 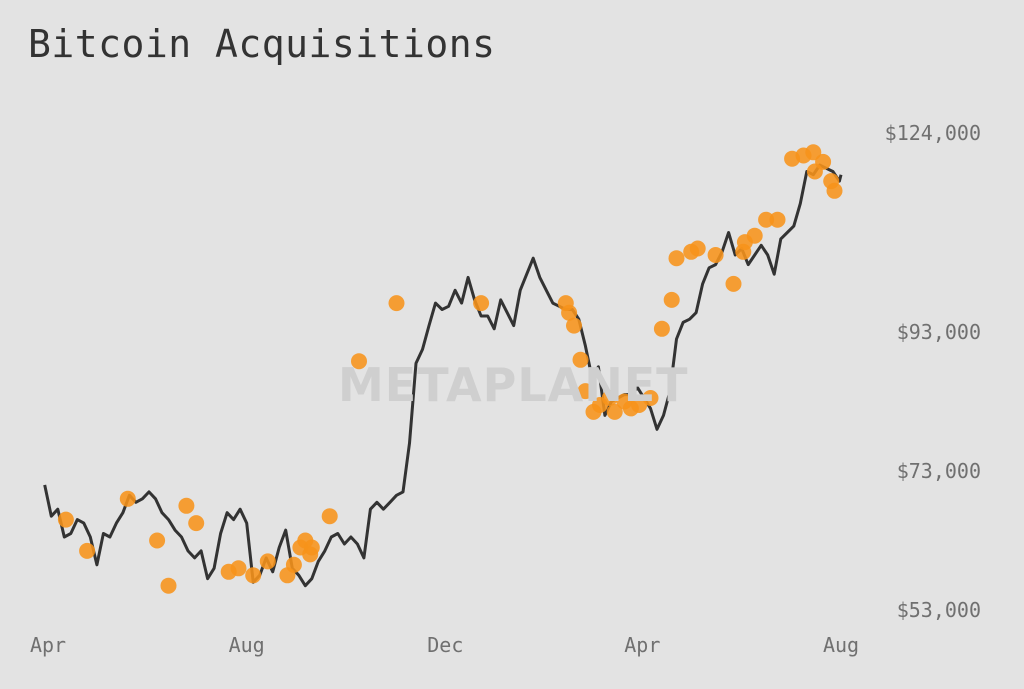 I want to click on y-tick-label: $53,000, so click(x=939, y=610).